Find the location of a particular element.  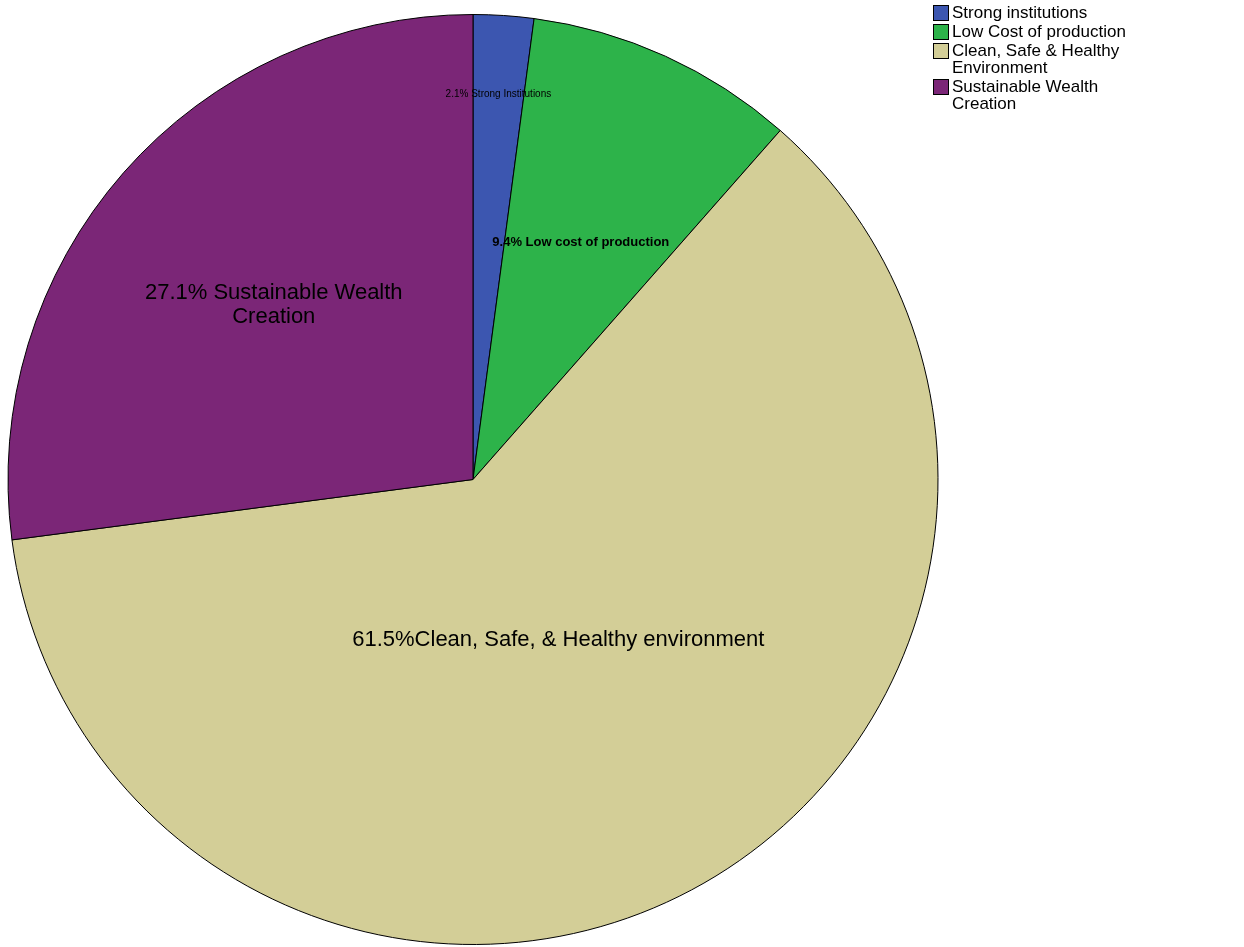

legend-label: Low Cost of production is located at coordinates (1039, 31).